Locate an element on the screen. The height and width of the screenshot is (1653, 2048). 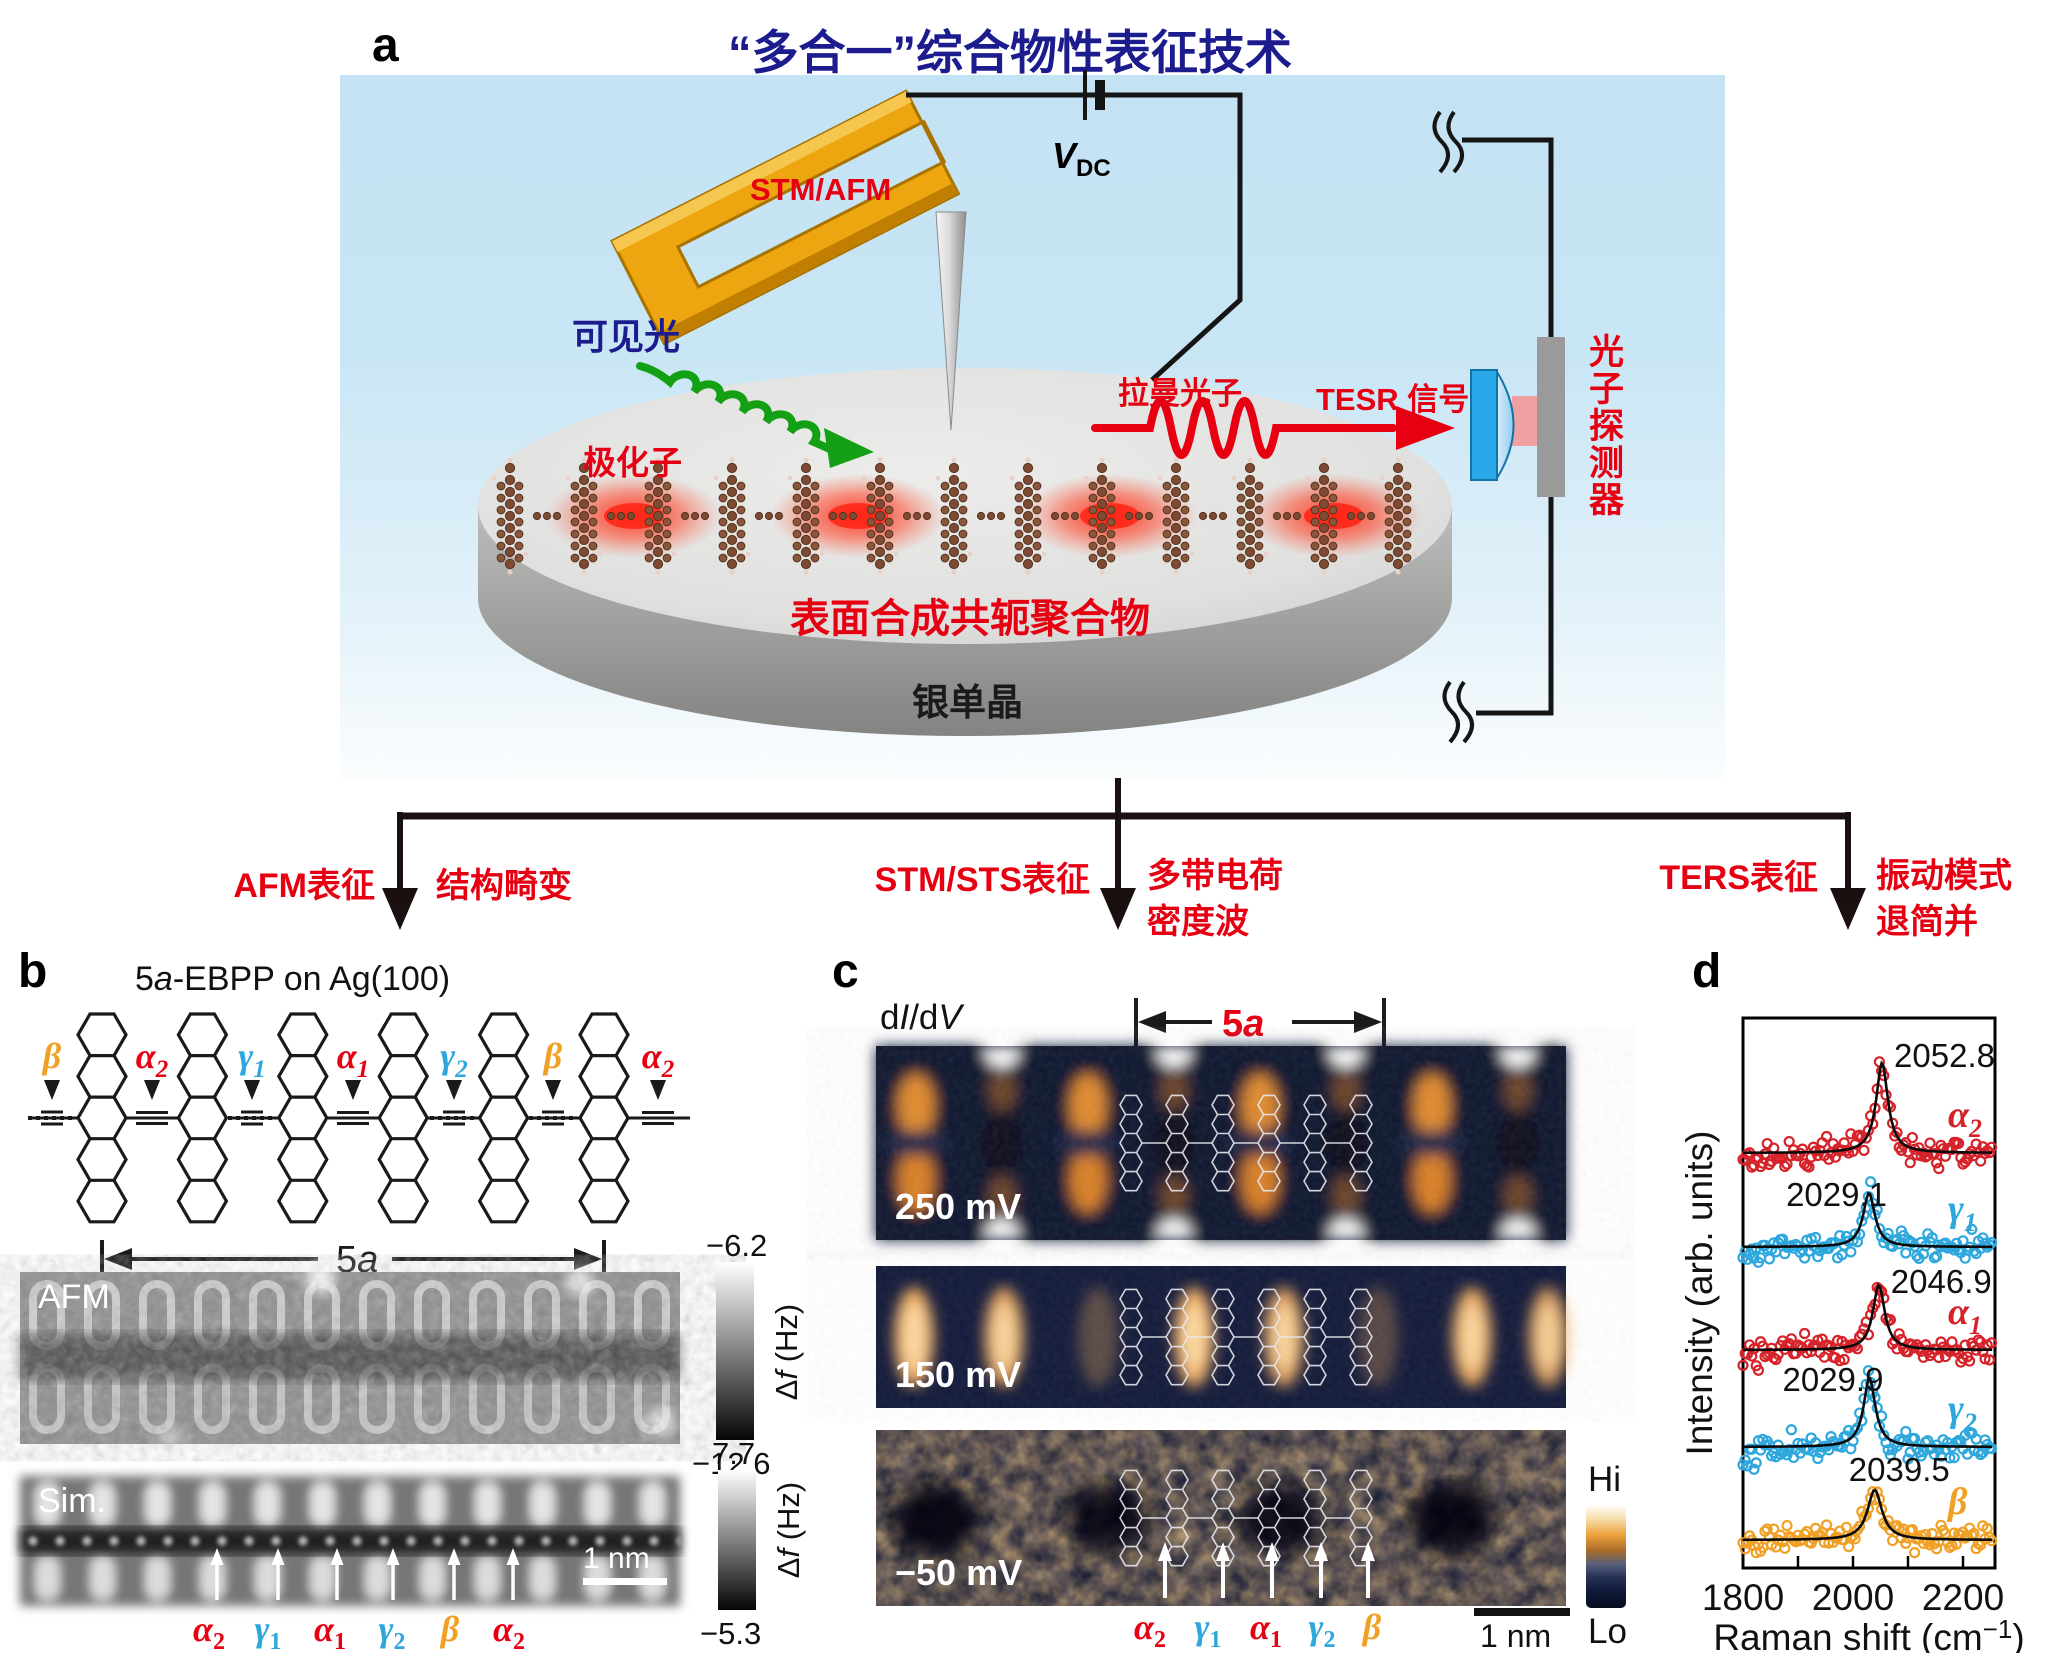
sim-colorbar-max: 7.7 is located at coordinates (734, 1453).